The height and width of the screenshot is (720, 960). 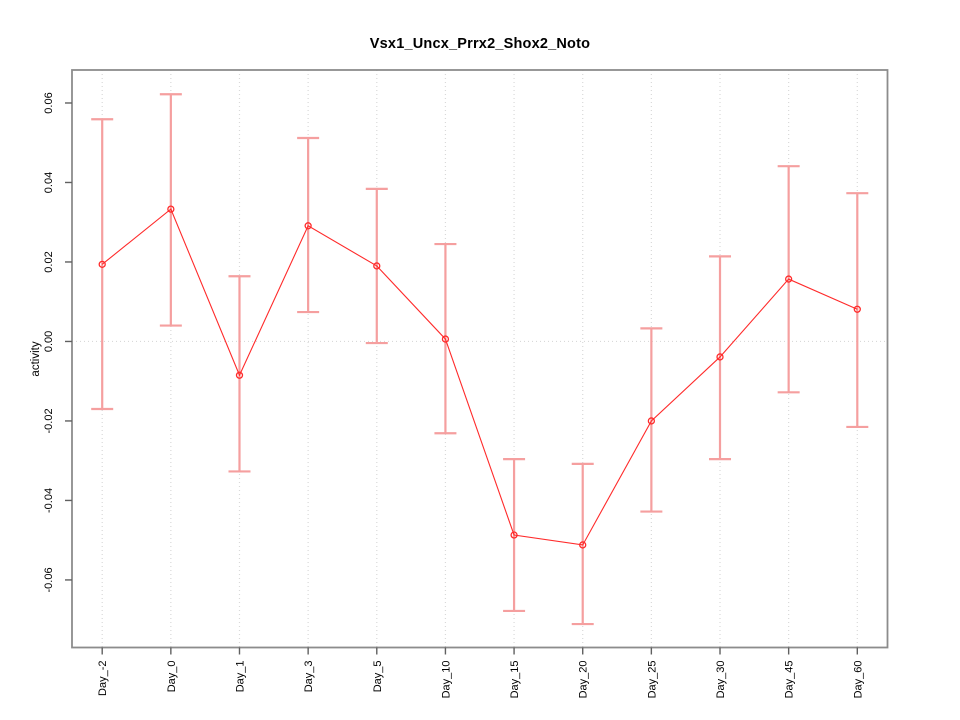 What do you see at coordinates (49, 182) in the screenshot?
I see `y-tick-label: 0.04` at bounding box center [49, 182].